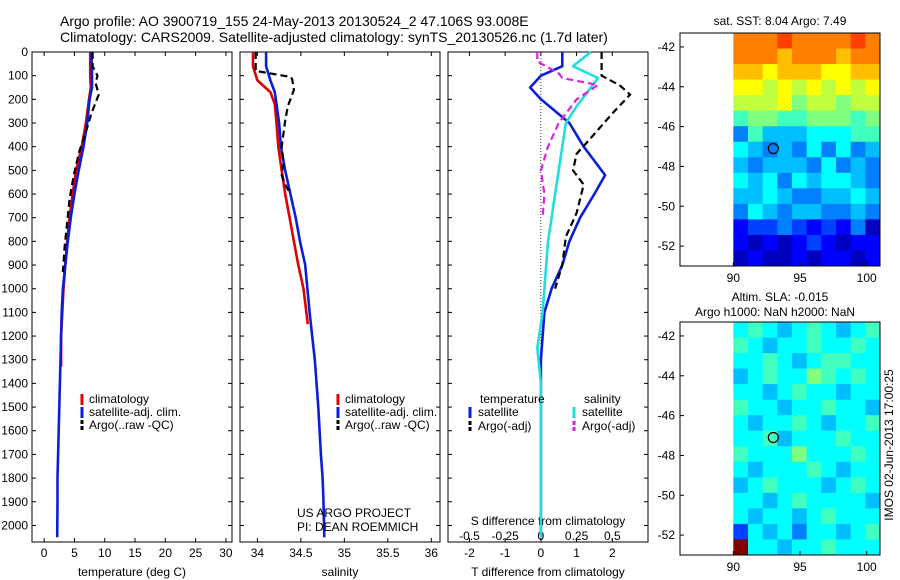 This screenshot has width=900, height=580. Describe the element at coordinates (734, 567) in the screenshot. I see `x-tick-label: 90` at that location.